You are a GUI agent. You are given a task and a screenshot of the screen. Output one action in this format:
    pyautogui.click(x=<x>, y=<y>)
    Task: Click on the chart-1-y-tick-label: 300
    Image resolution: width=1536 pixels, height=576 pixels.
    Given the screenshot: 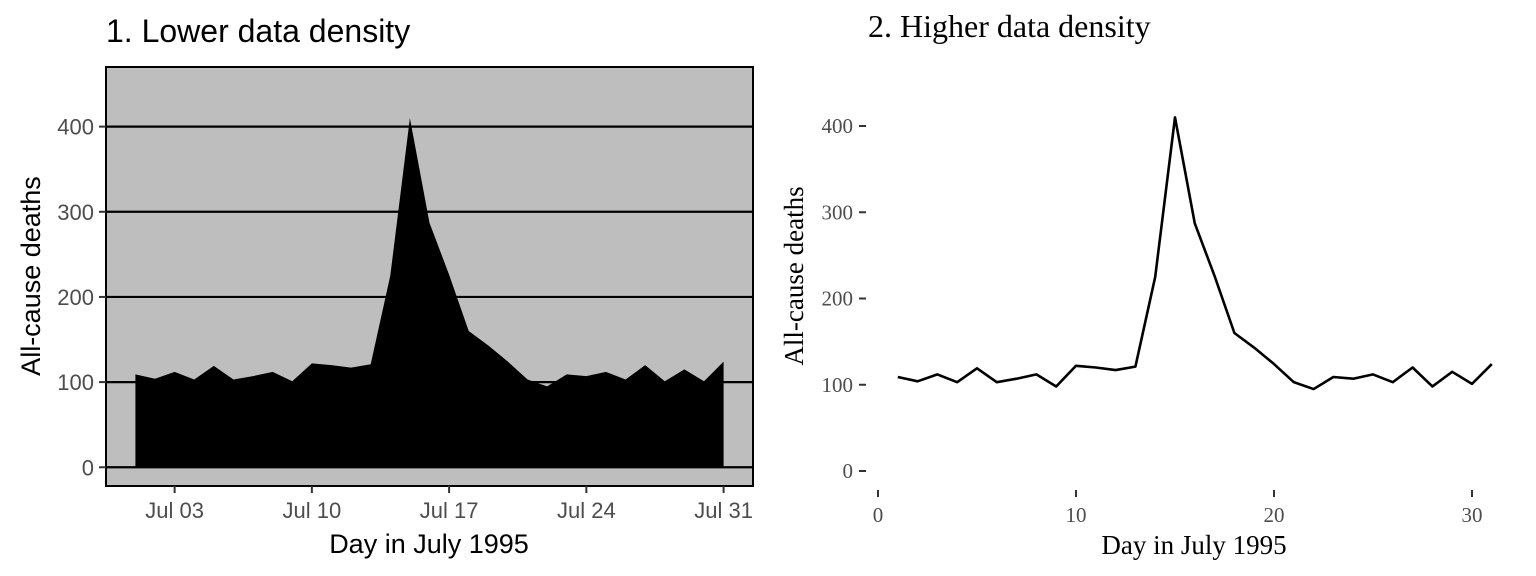 What is the action you would take?
    pyautogui.click(x=75, y=212)
    